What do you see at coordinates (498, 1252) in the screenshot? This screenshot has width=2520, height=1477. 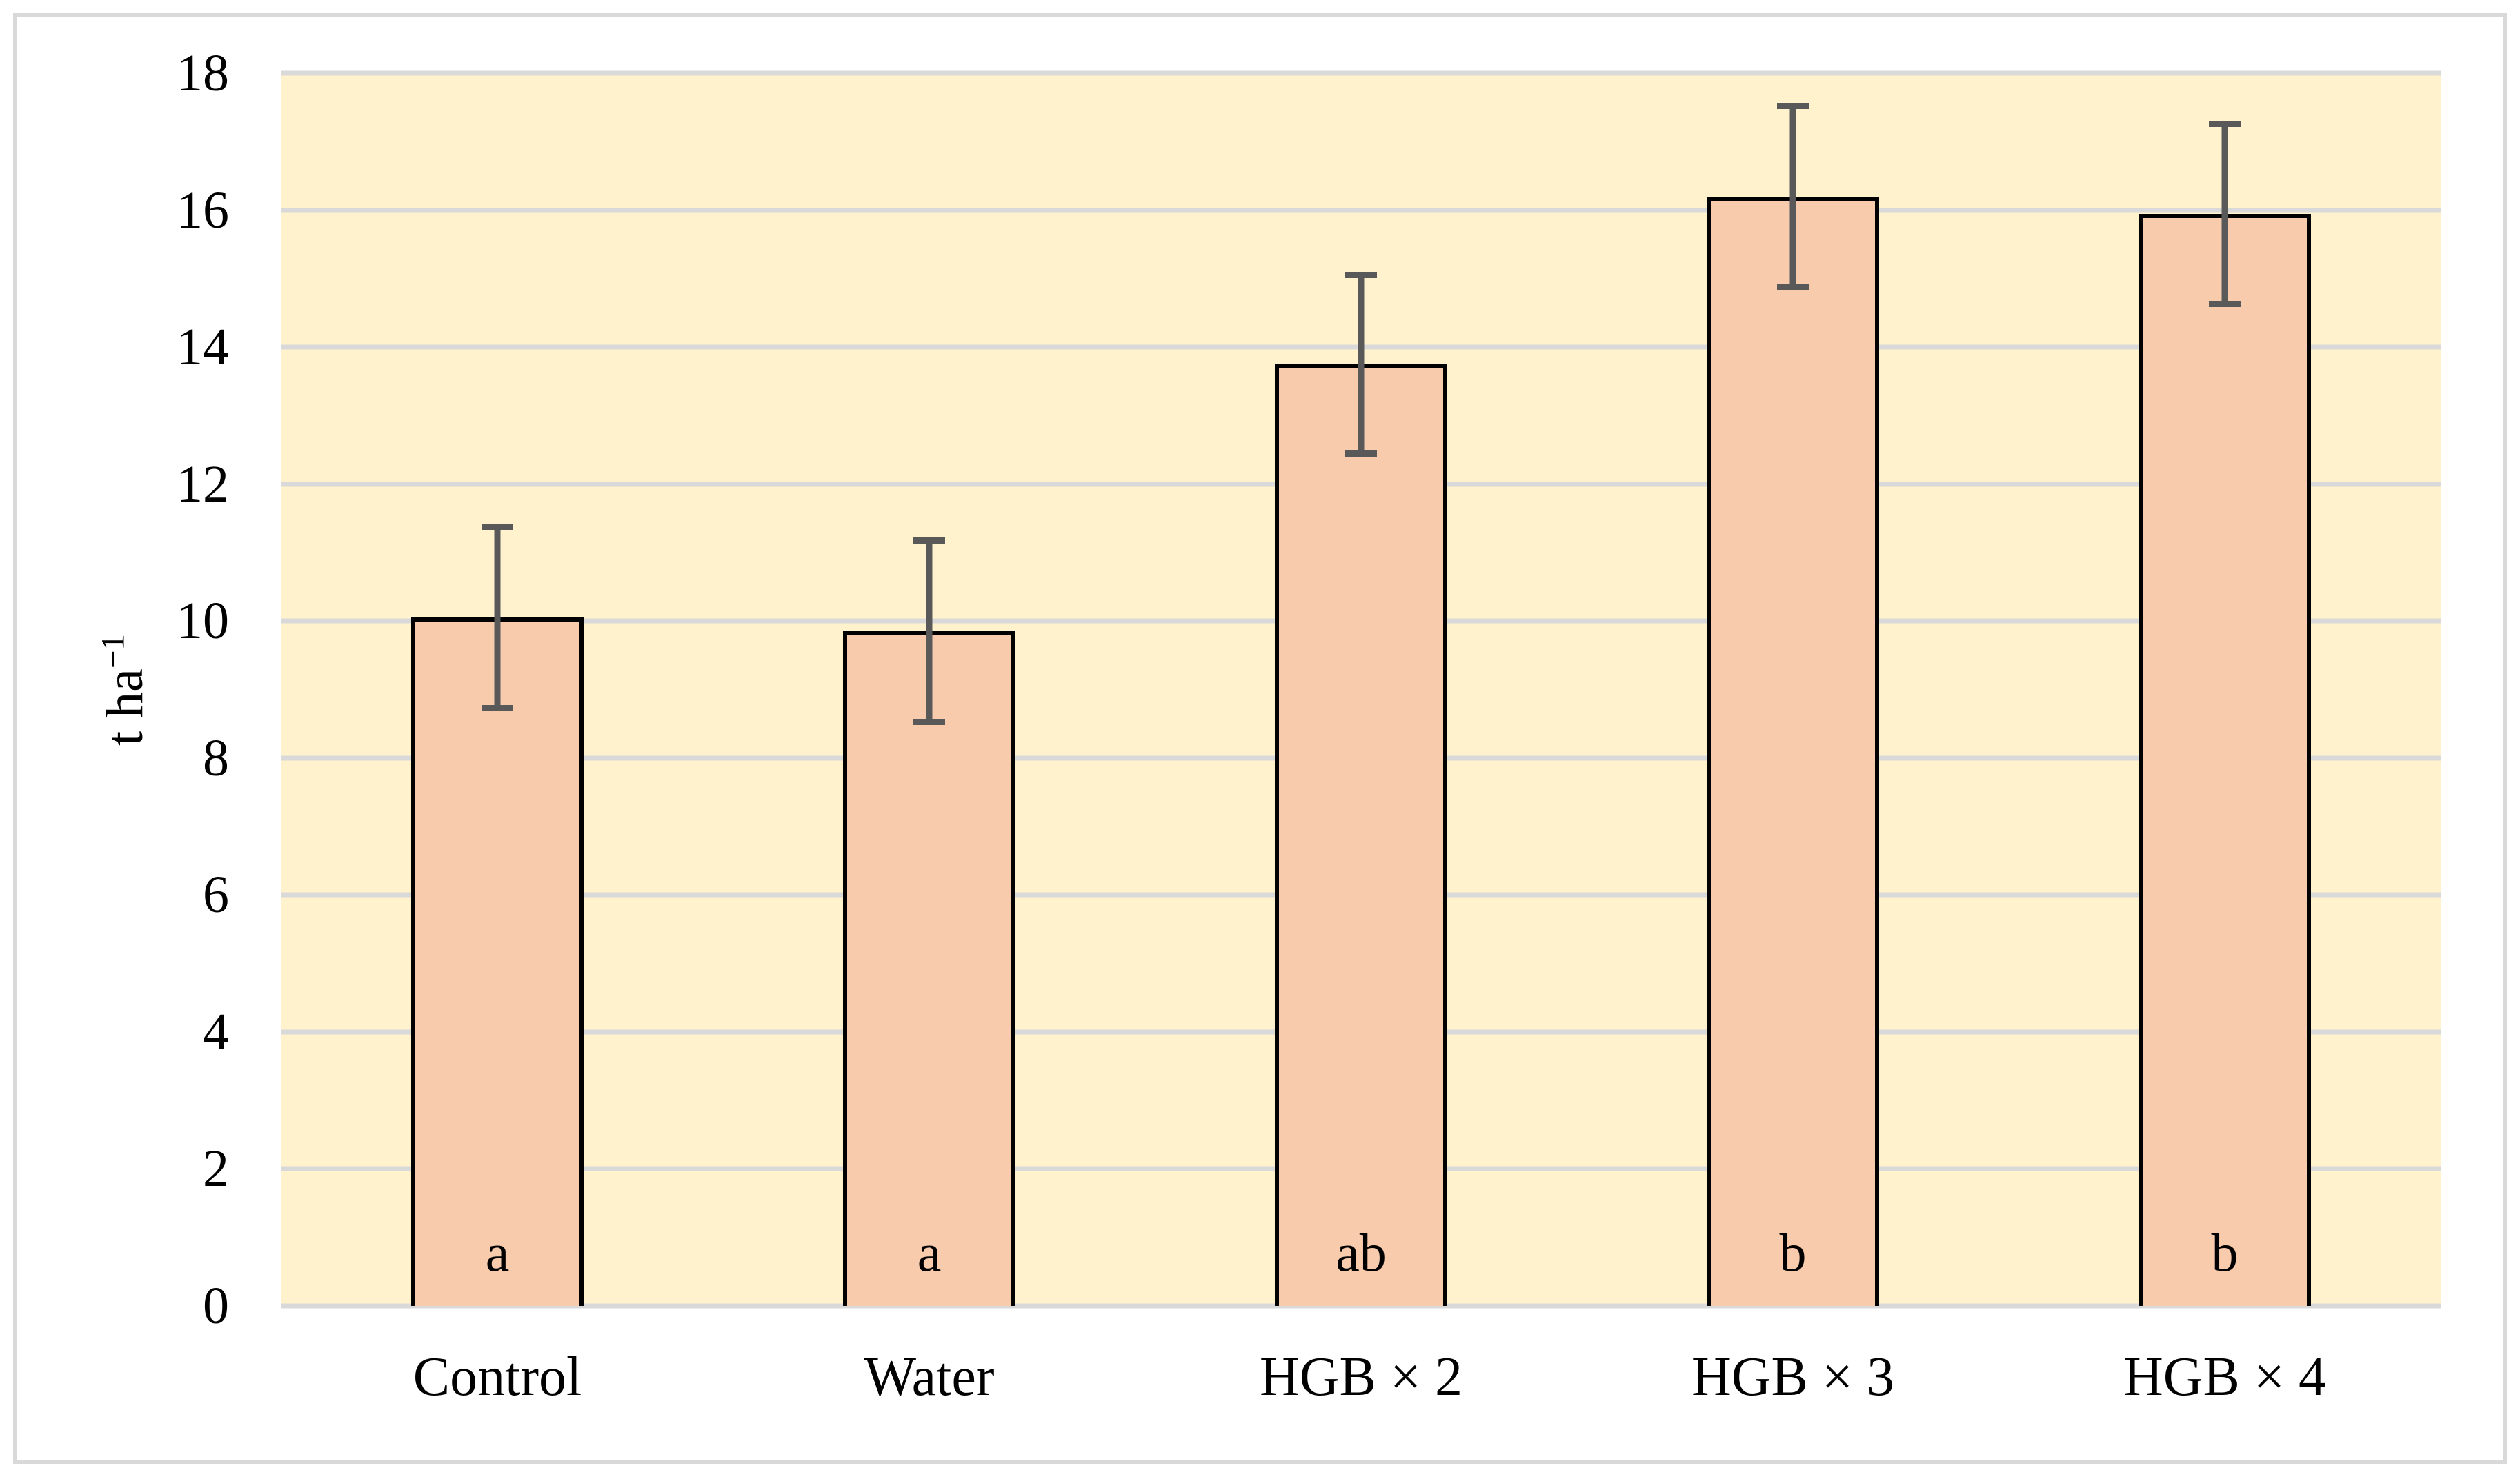 I see `significance-letter-1: a` at bounding box center [498, 1252].